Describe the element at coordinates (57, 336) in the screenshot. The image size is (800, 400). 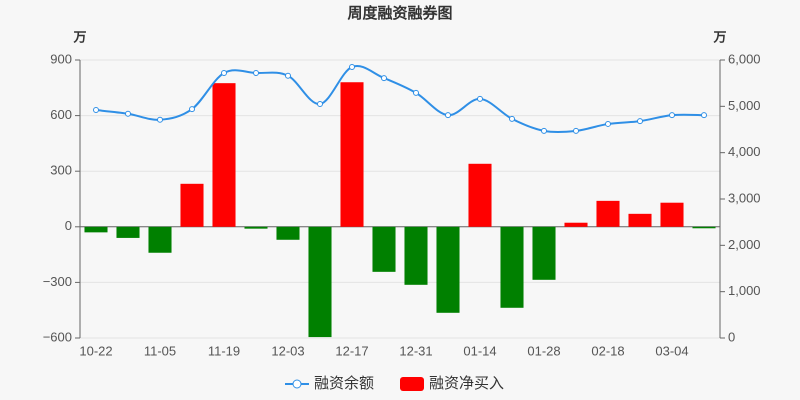
I see `y-tick-label: −600` at that location.